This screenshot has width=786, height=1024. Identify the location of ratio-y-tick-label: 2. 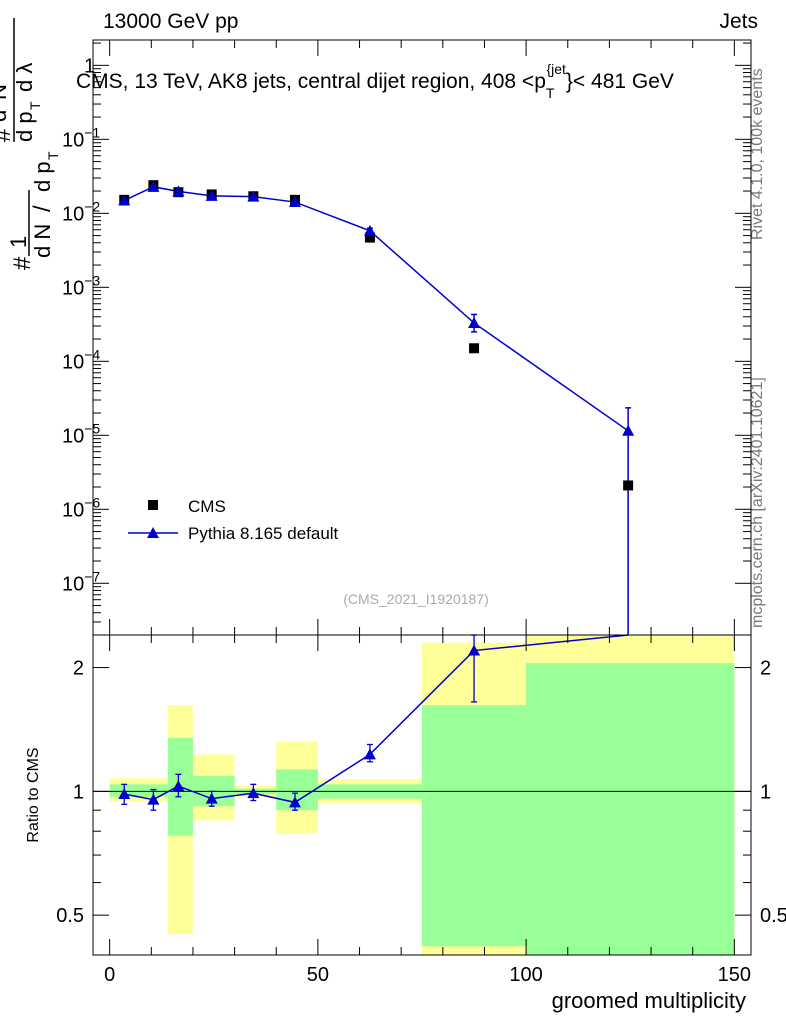
(78, 669).